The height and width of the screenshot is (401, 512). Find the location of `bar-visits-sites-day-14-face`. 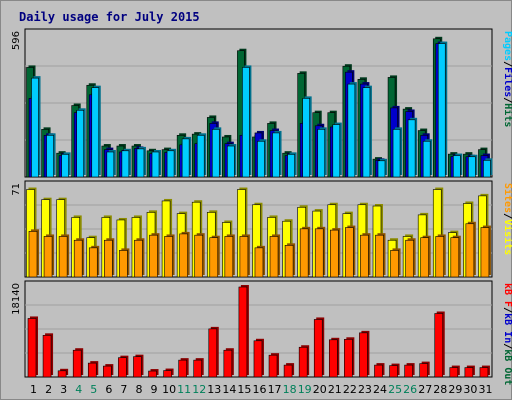

bar-visits-sites-day-14-face is located at coordinates (229, 257).